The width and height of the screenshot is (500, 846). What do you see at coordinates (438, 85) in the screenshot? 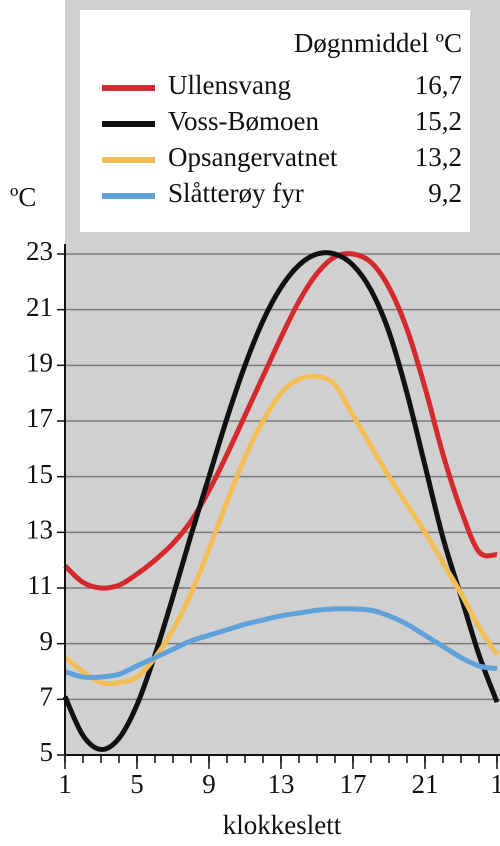
I see `legend-value: 16,7` at bounding box center [438, 85].